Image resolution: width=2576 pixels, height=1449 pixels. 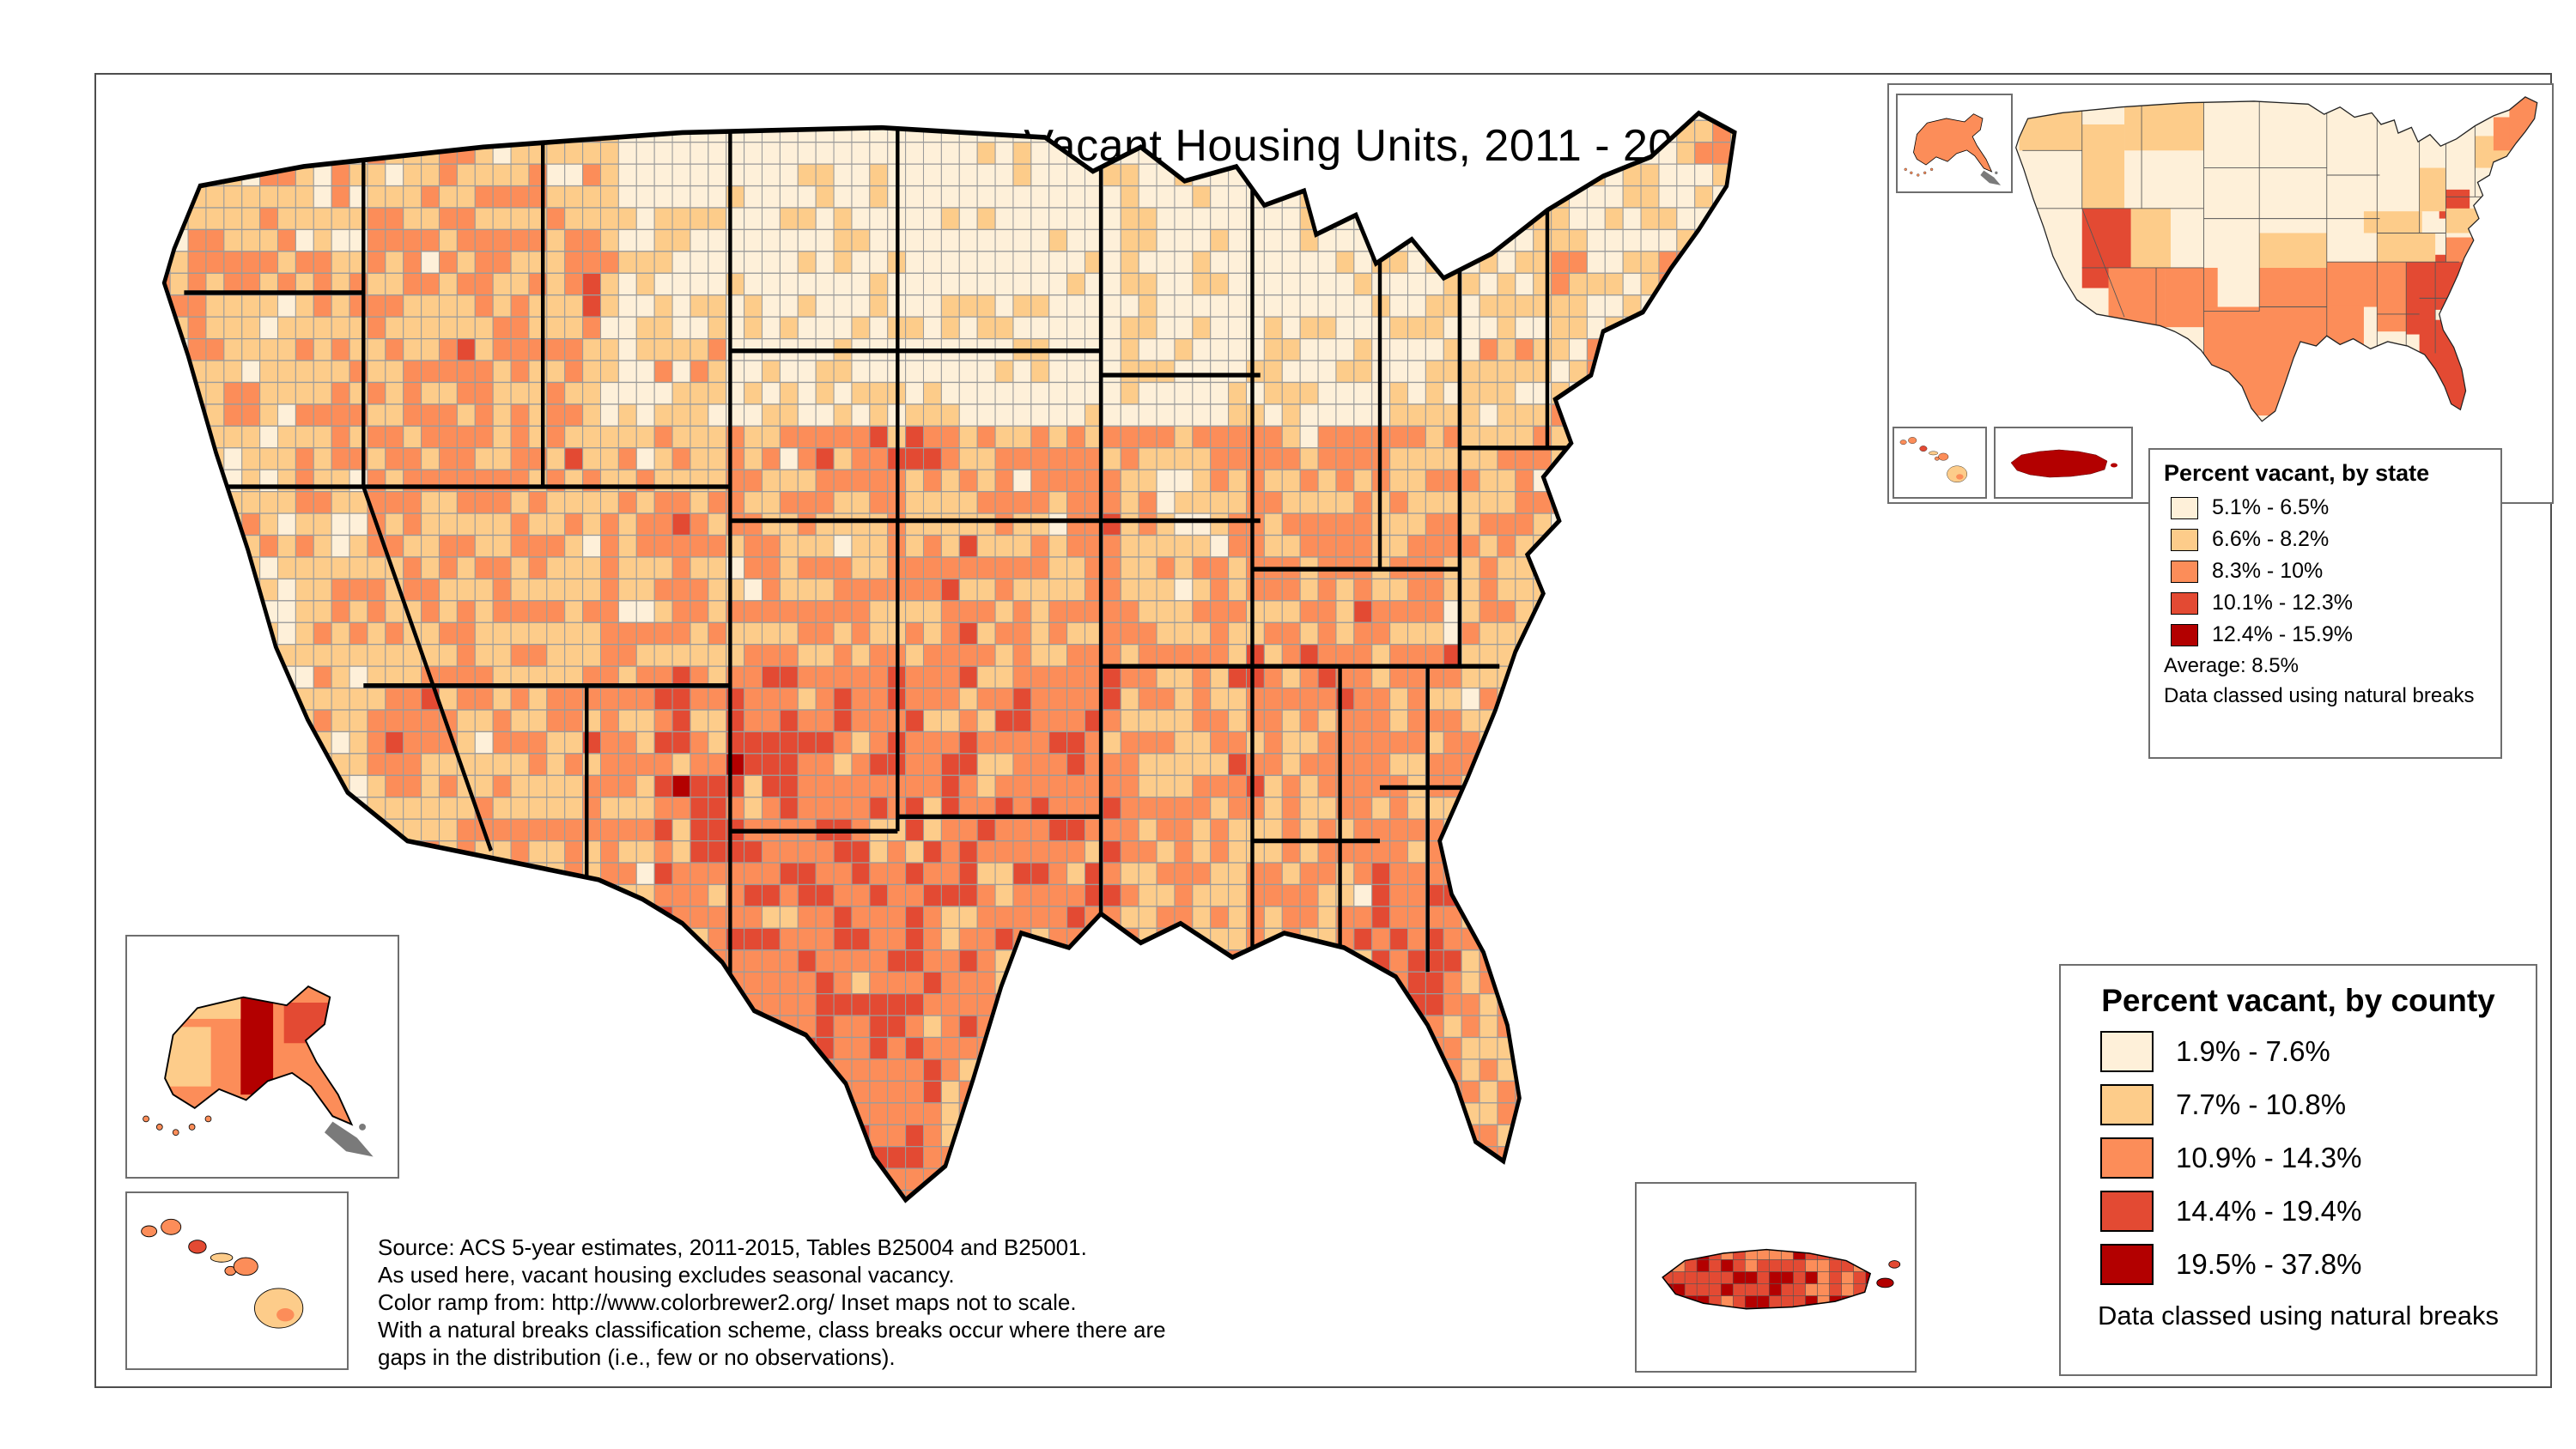 I want to click on legend-row: 12.4% - 15.9%, so click(x=2331, y=634).